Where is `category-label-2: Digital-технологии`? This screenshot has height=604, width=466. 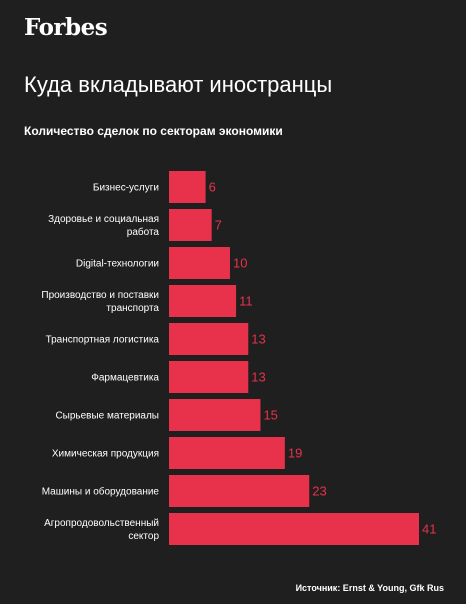
category-label-2: Digital-технологии is located at coordinates (117, 264).